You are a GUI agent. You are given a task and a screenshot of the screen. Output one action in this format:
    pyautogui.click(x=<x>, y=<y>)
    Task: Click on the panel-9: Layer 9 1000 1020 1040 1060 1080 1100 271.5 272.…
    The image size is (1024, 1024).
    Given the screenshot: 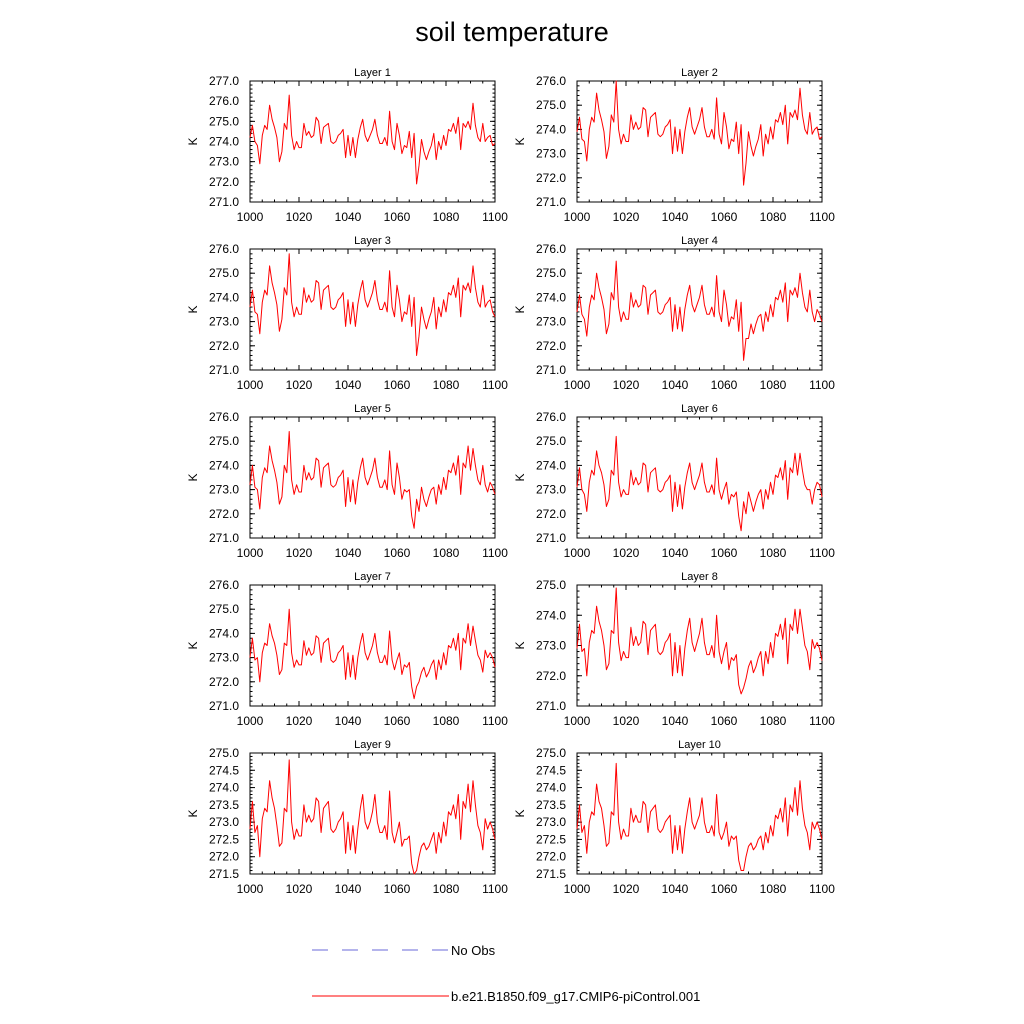 What is the action you would take?
    pyautogui.click(x=347, y=817)
    